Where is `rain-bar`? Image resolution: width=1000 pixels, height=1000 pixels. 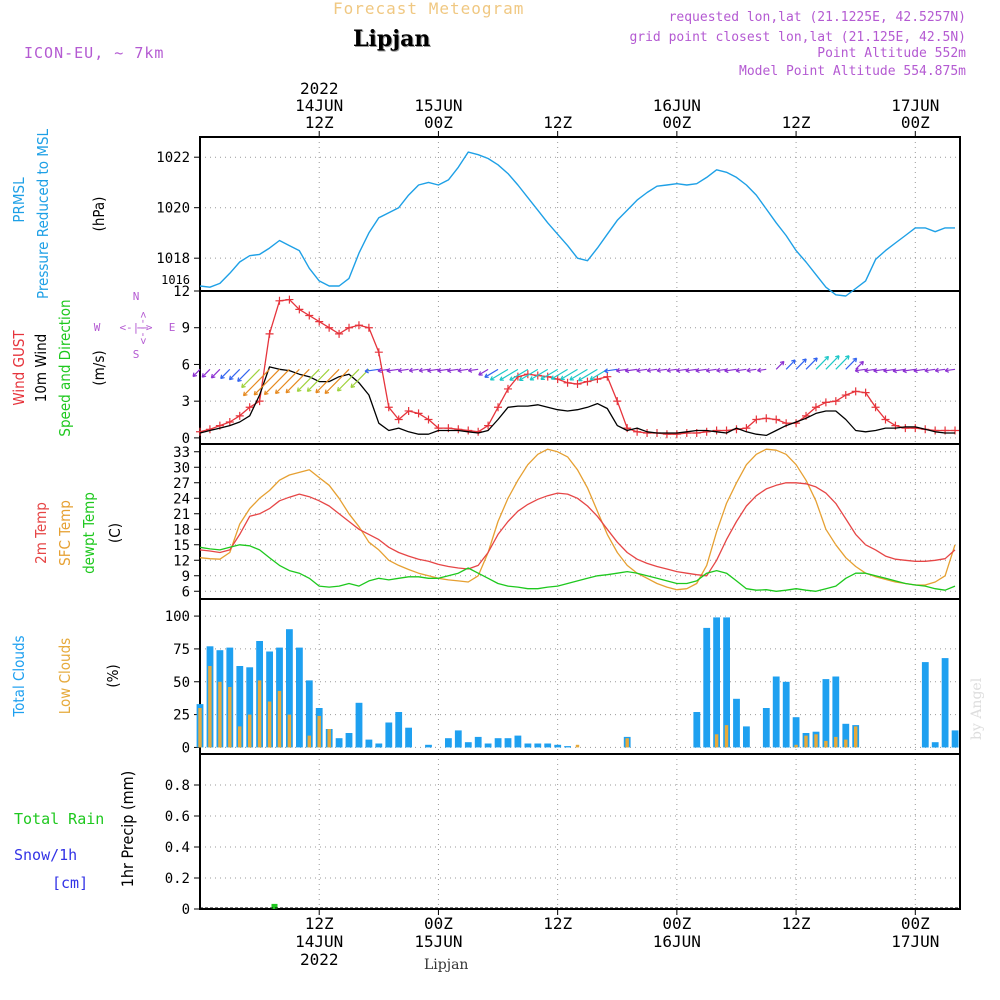 rain-bar is located at coordinates (274, 906).